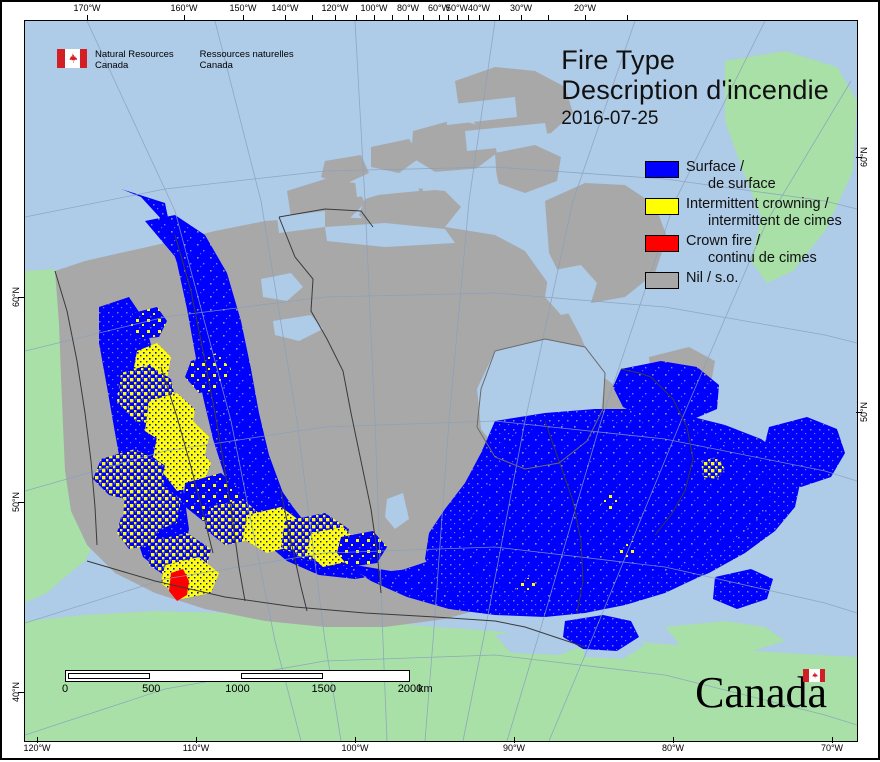 The image size is (880, 762). What do you see at coordinates (723, 241) in the screenshot?
I see `legend-label-line1: Crown fire /` at bounding box center [723, 241].